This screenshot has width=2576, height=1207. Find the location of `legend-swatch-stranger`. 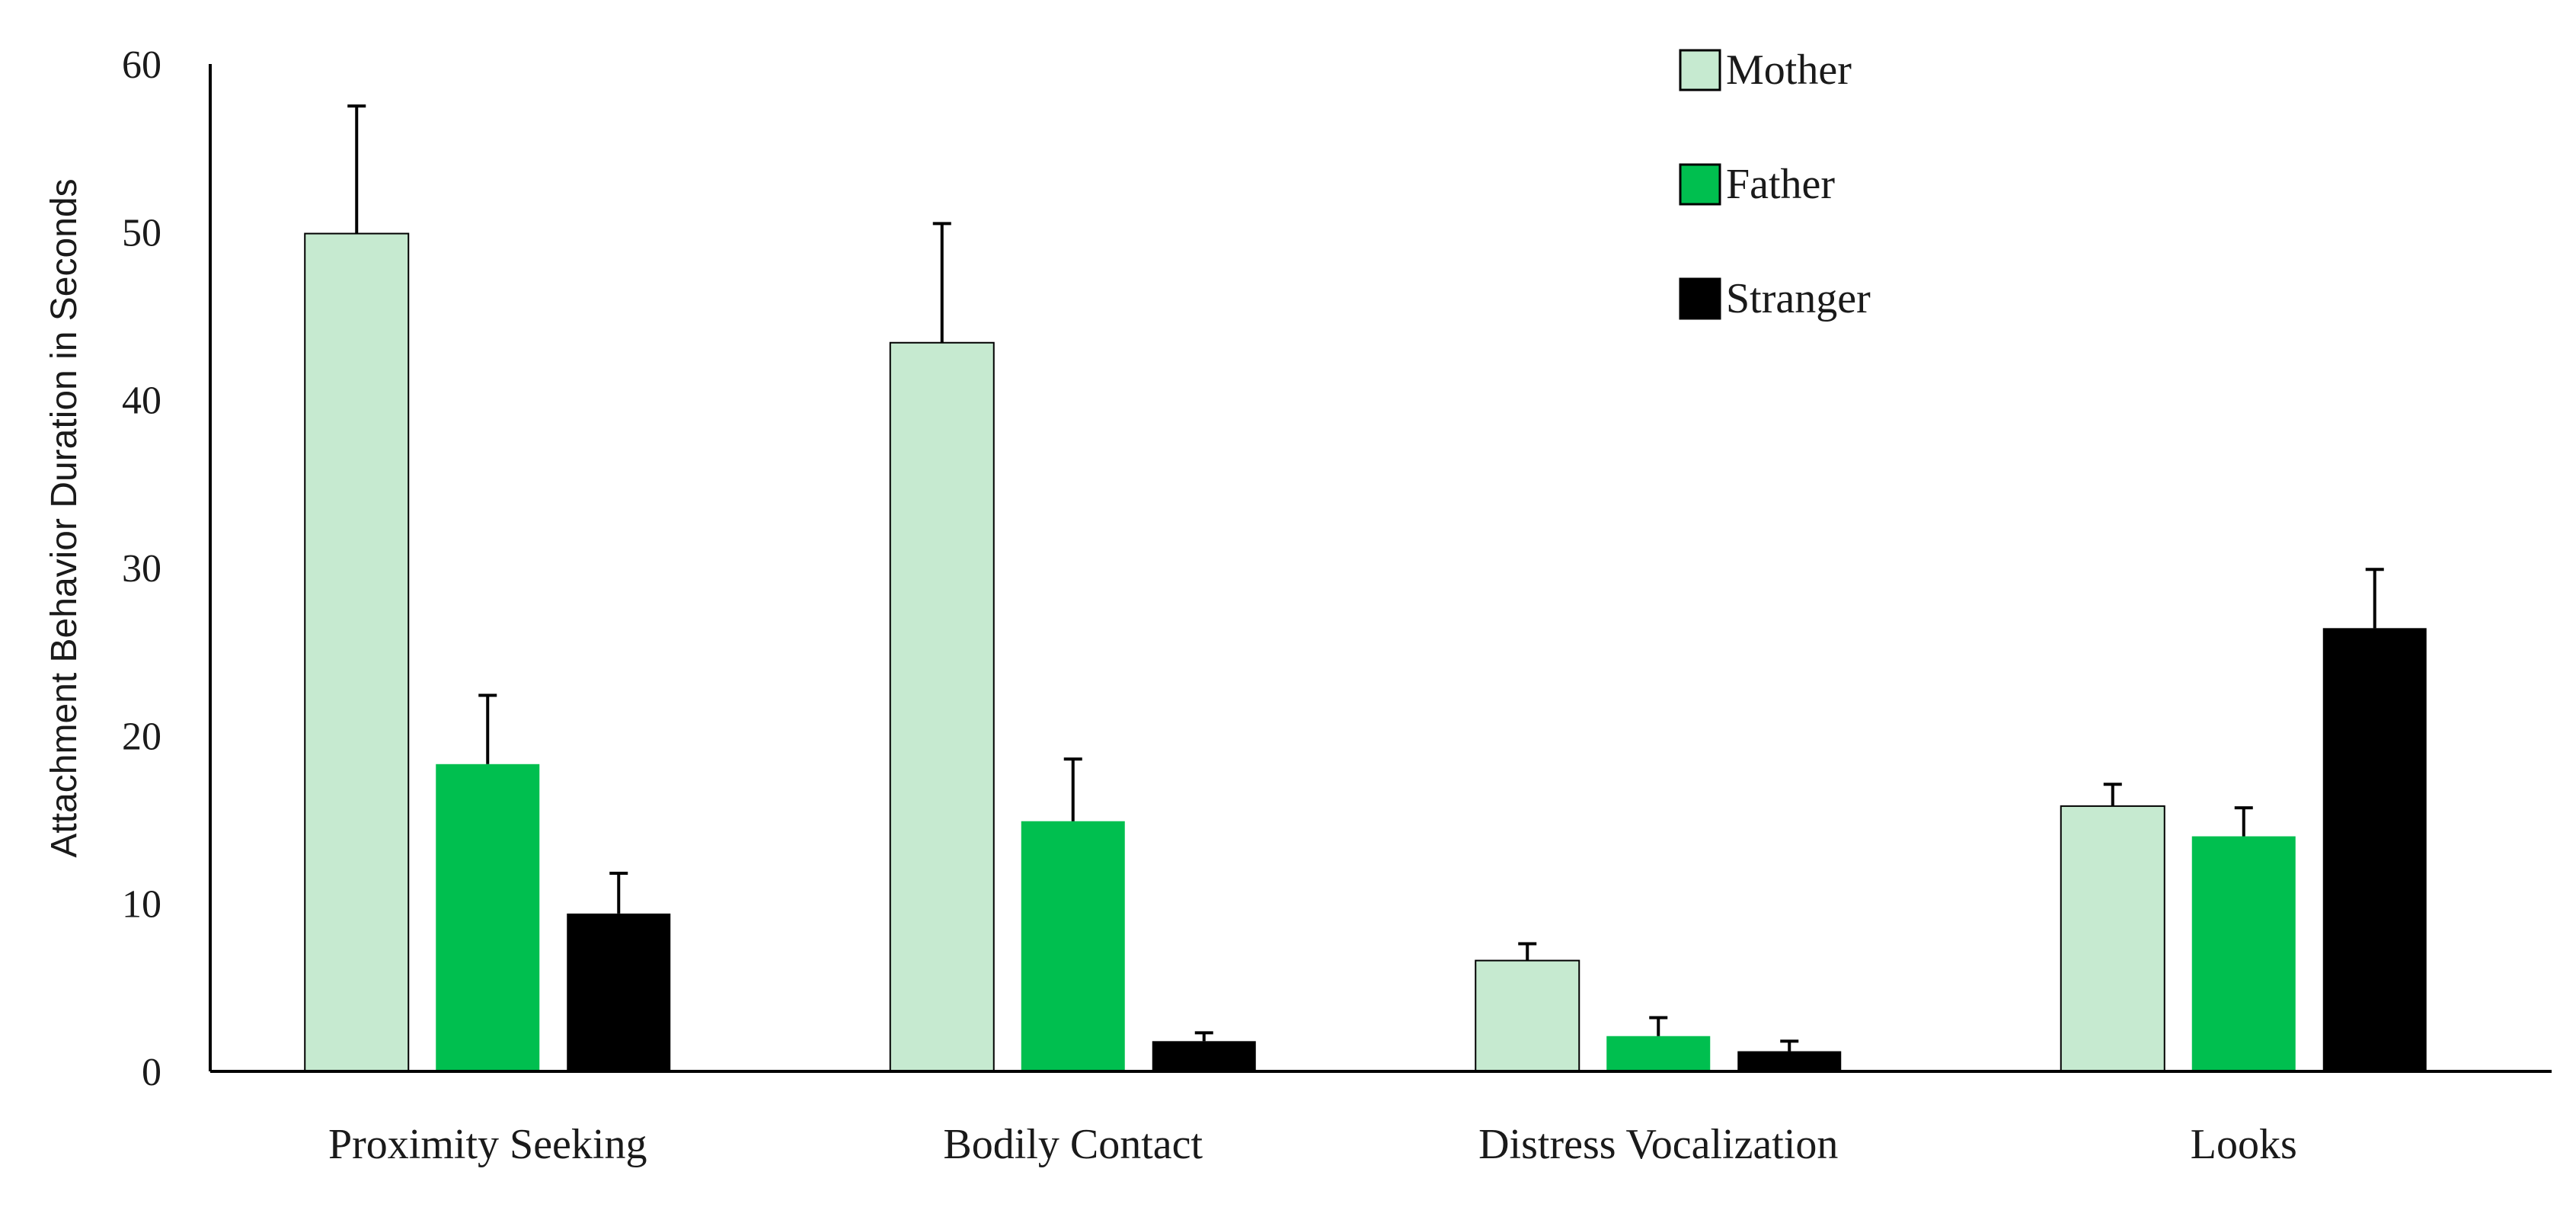

legend-swatch-stranger is located at coordinates (1700, 298).